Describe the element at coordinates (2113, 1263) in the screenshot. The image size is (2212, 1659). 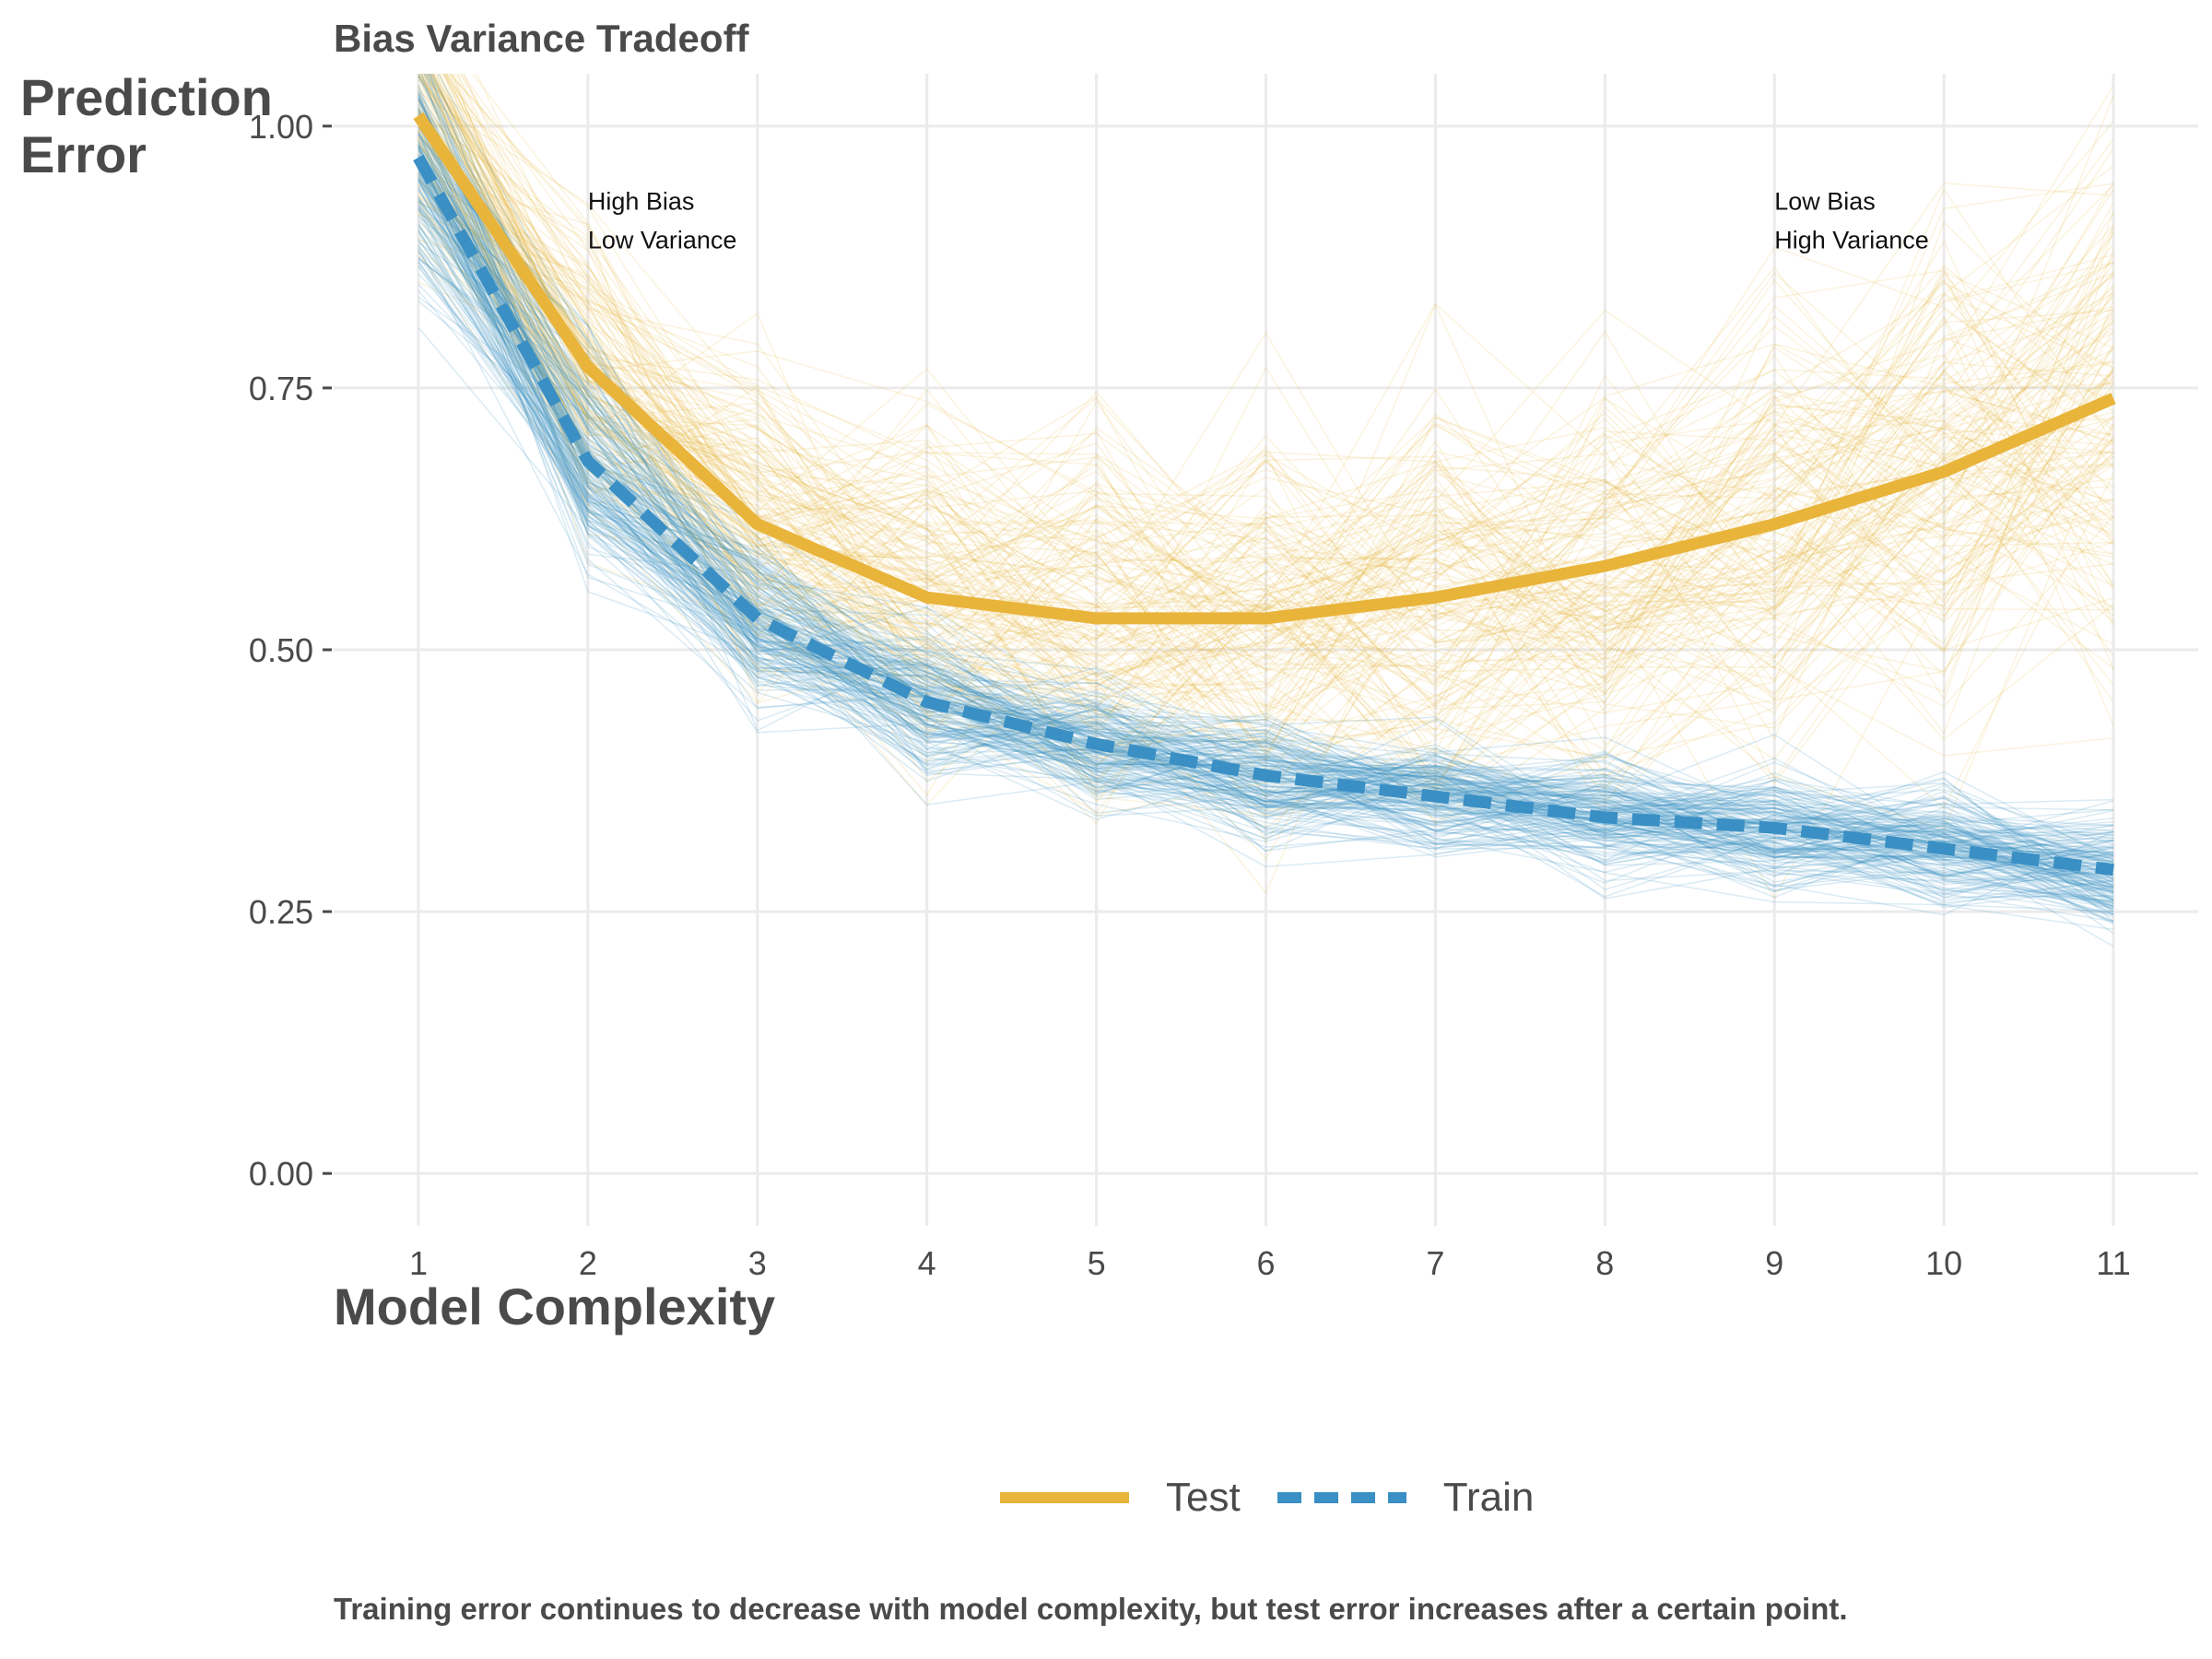
I see `x-tick-label: 11` at that location.